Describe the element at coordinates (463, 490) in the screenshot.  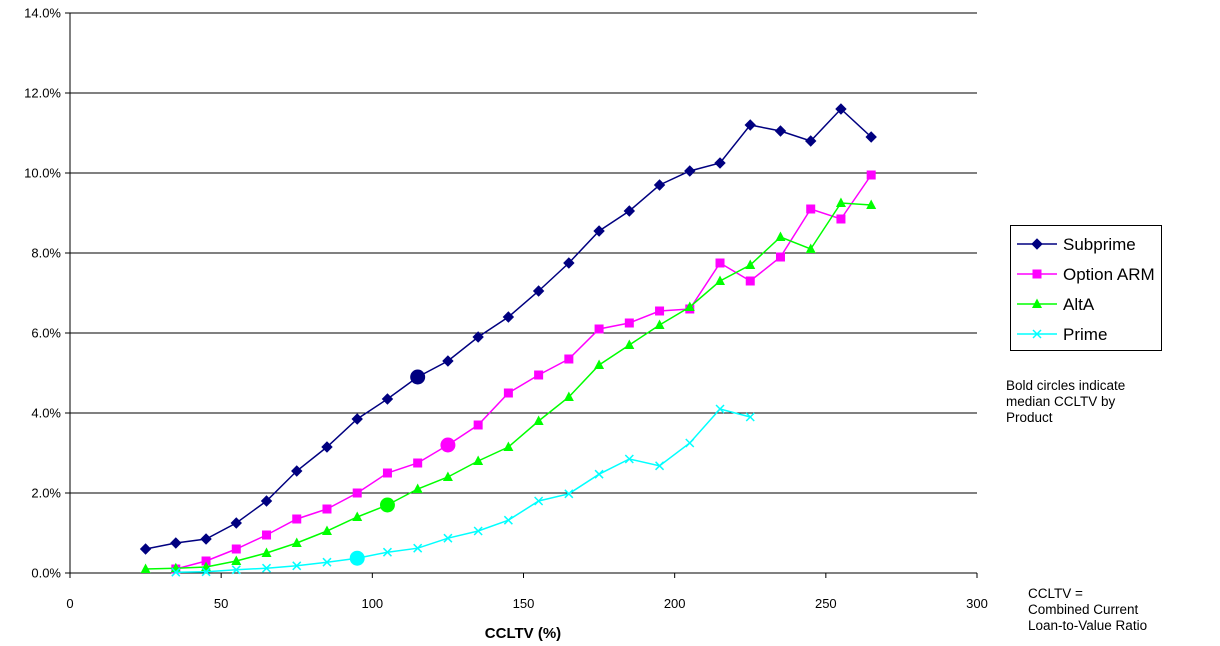
I see `prime-series-line` at that location.